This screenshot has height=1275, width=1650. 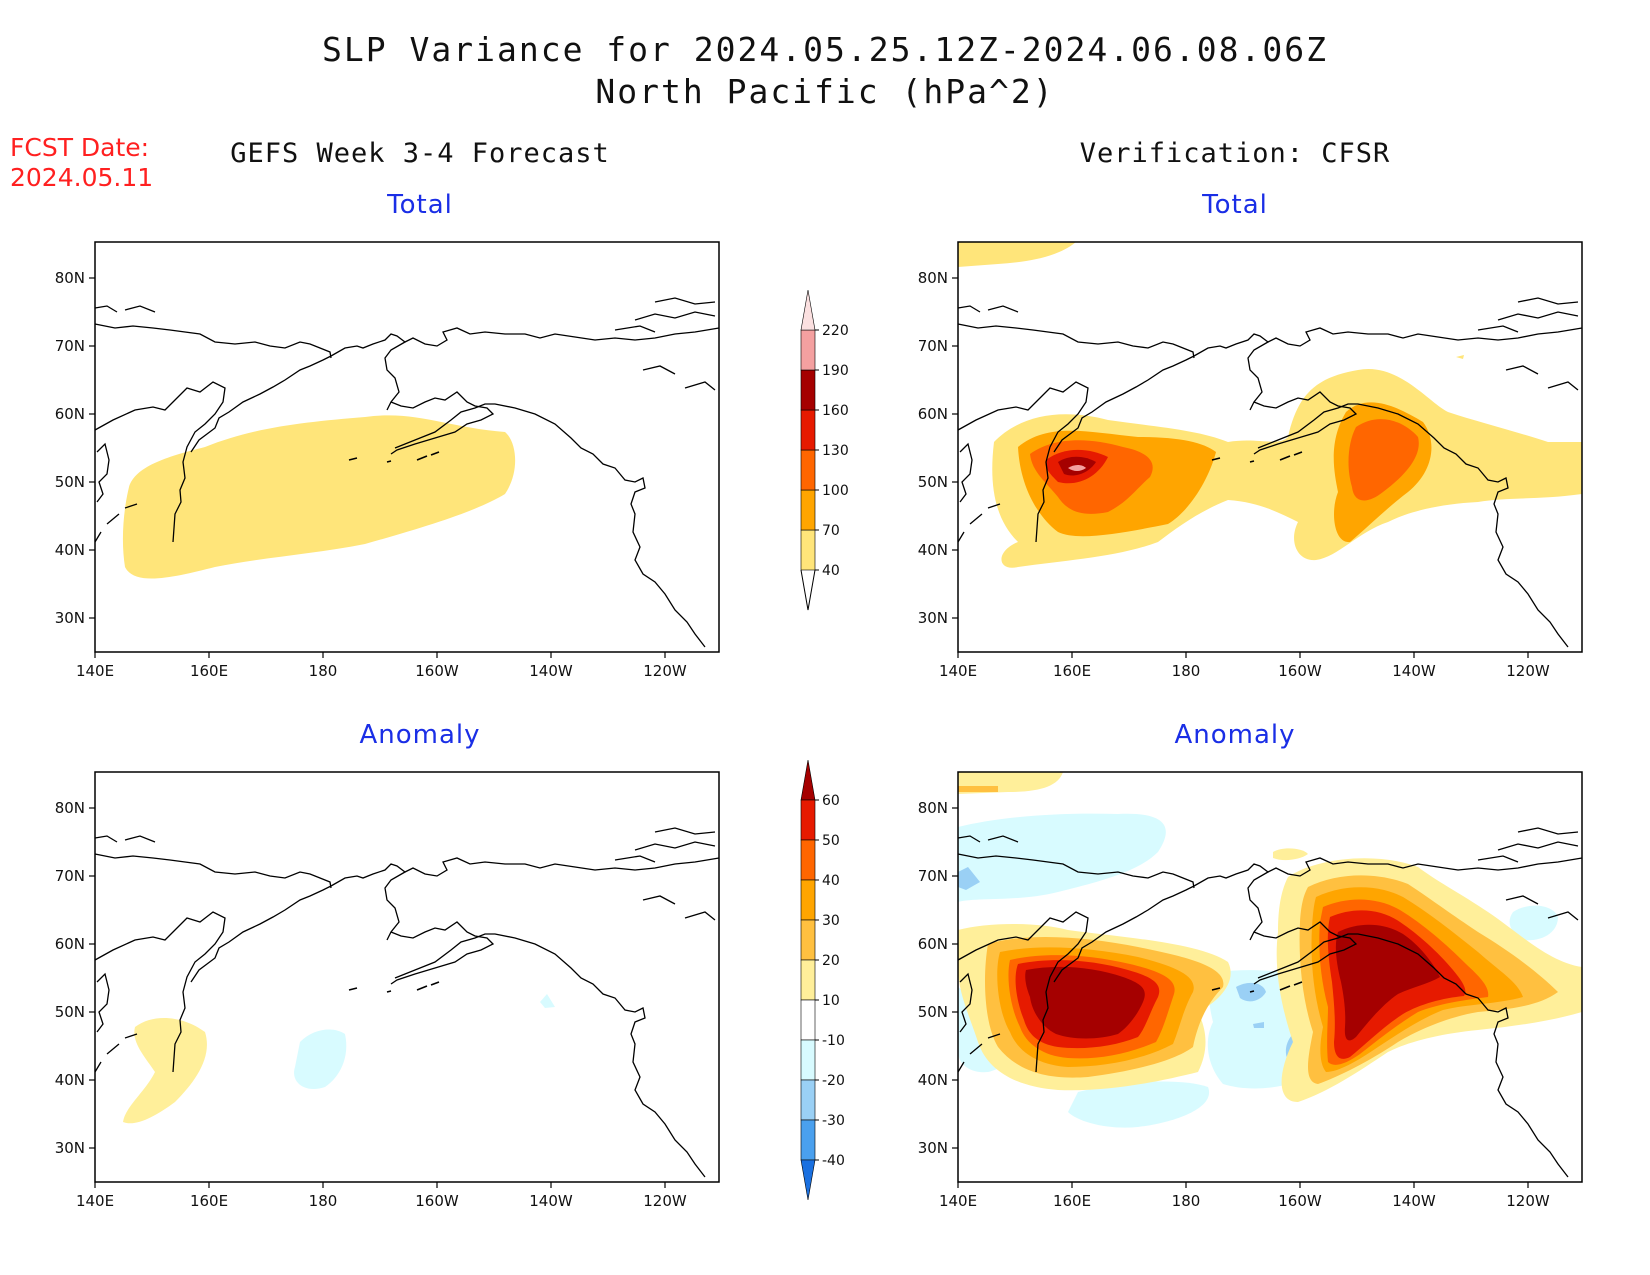 I want to click on colorbar-anomaly-label: -20, so click(x=833, y=1081).